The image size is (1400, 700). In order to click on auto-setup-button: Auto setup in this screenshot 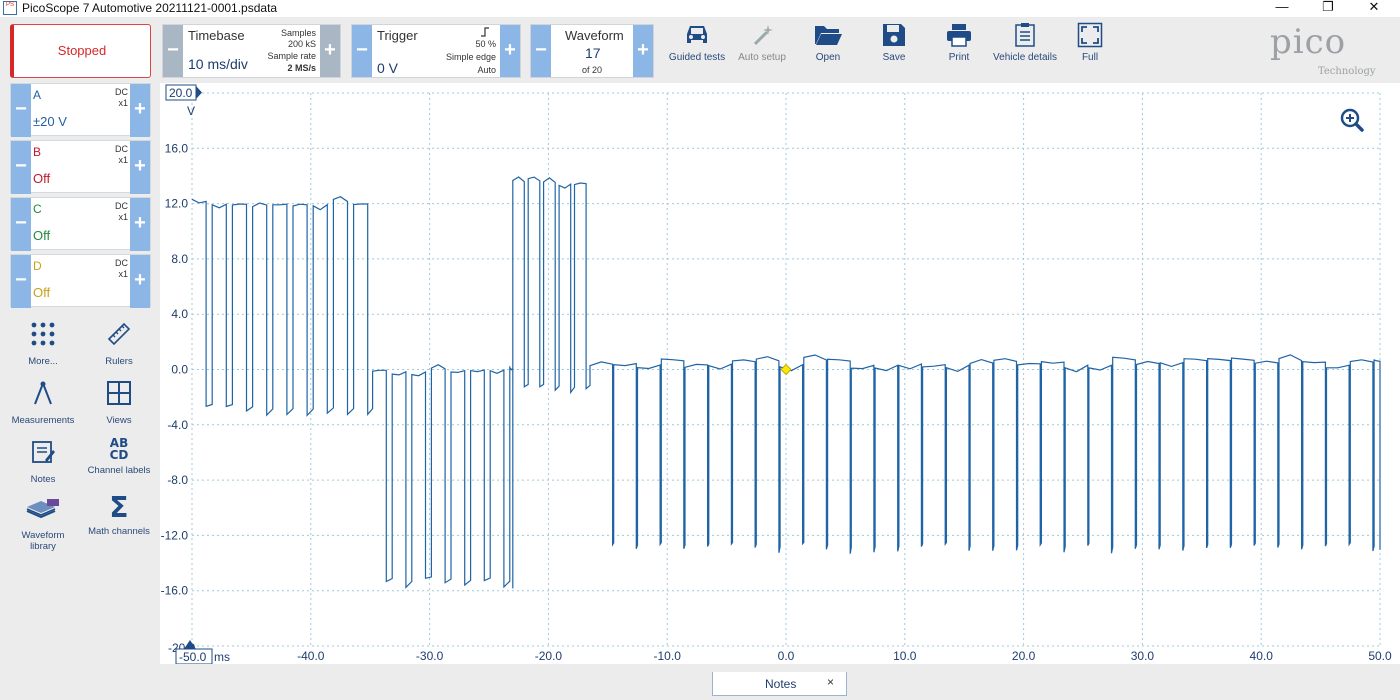, I will do `click(762, 48)`.